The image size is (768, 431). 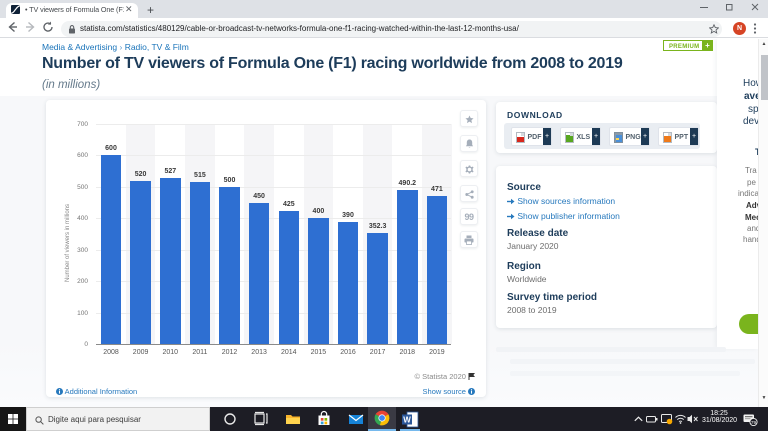 What do you see at coordinates (407, 420) in the screenshot?
I see `svg-text: W` at bounding box center [407, 420].